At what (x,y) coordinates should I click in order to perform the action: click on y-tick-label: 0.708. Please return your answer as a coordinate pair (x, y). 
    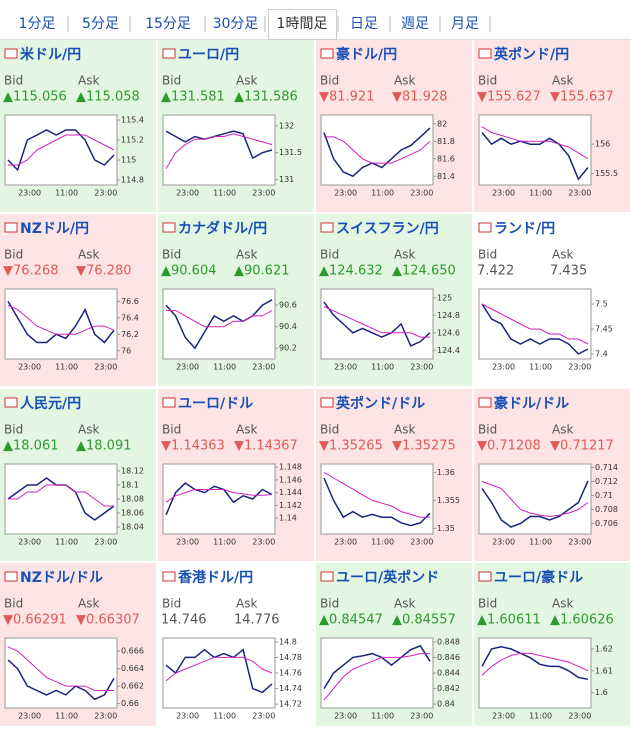
    Looking at the image, I should click on (606, 509).